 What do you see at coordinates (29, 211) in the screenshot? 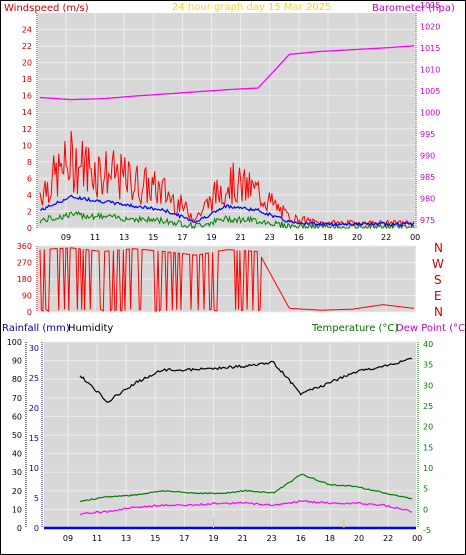
I see `wind-y-tick: 2` at bounding box center [29, 211].